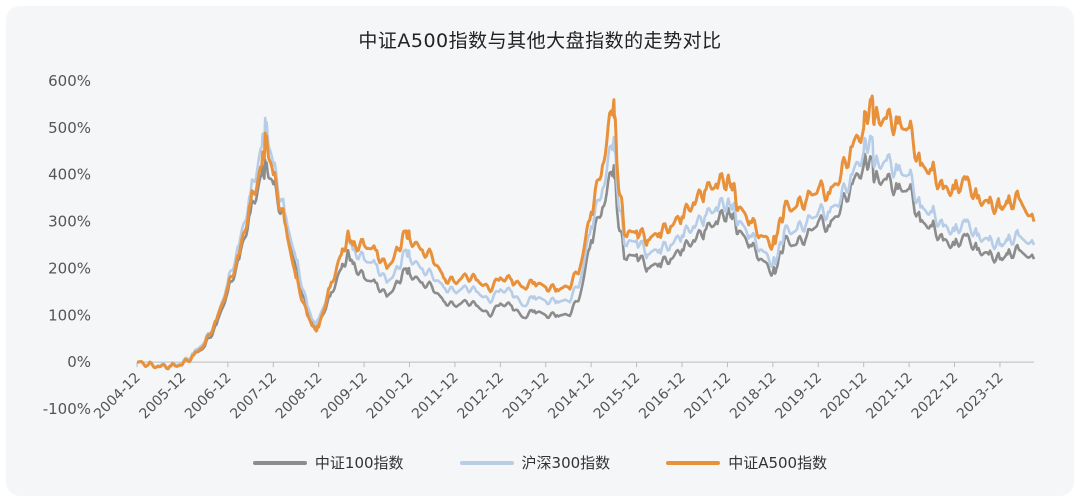 The height and width of the screenshot is (502, 1080). What do you see at coordinates (299, 396) in the screenshot?
I see `x-tick-label: 2008-12` at bounding box center [299, 396].